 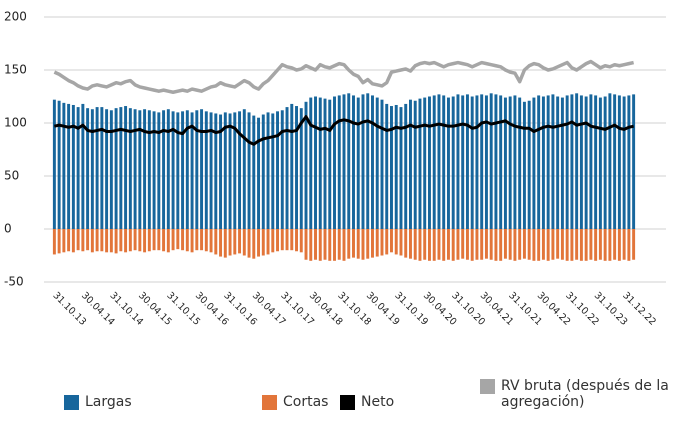 What do you see at coordinates (367, 402) in the screenshot?
I see `legend-item: Neto` at bounding box center [367, 402].